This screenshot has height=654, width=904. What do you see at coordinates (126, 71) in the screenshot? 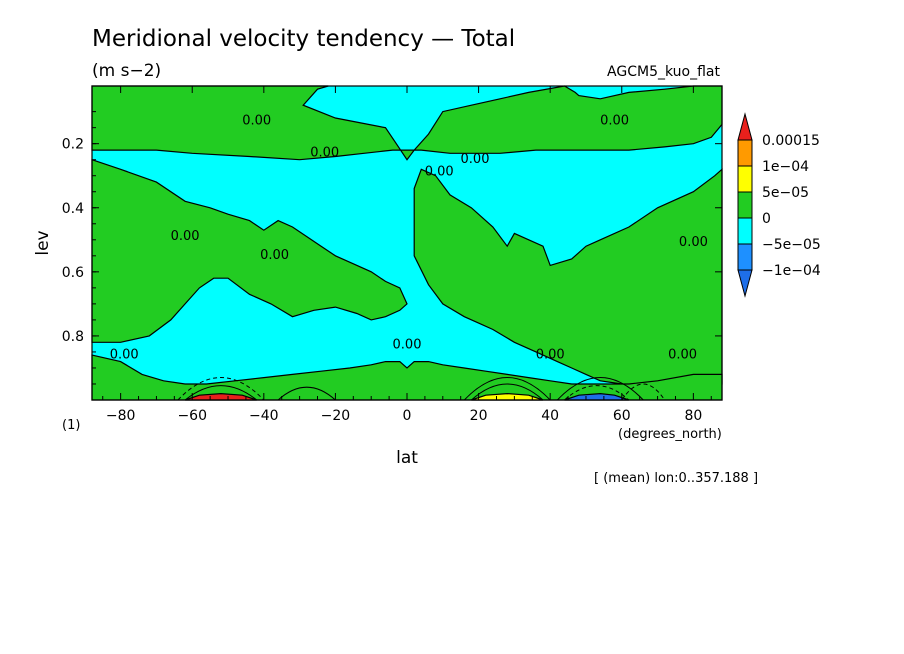
I see `chart-units: (m s−2)` at bounding box center [126, 71].